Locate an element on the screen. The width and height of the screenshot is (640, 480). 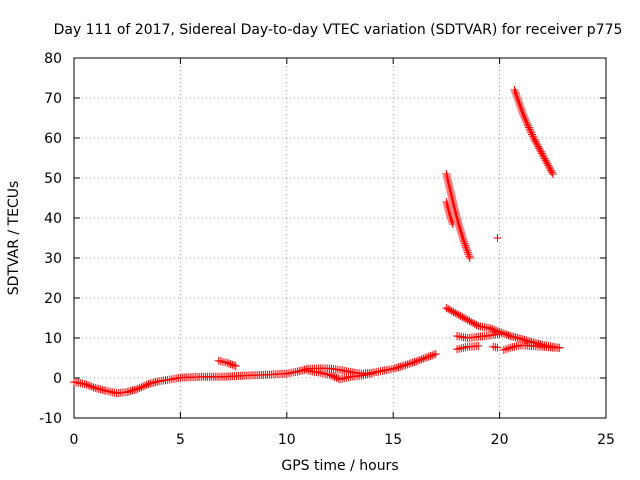
x-axis-label: GPS time / hours is located at coordinates (339, 466).